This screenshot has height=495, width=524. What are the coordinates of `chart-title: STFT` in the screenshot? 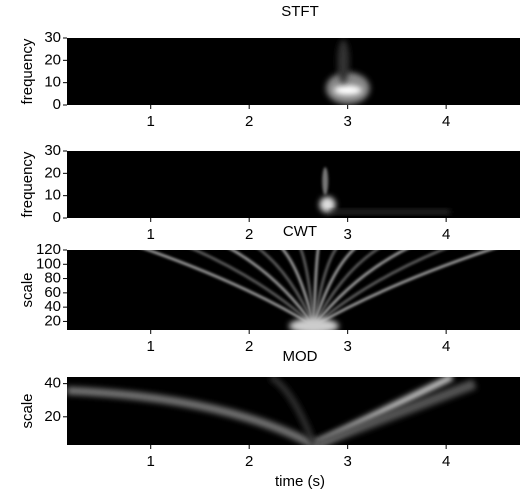 It's located at (300, 11).